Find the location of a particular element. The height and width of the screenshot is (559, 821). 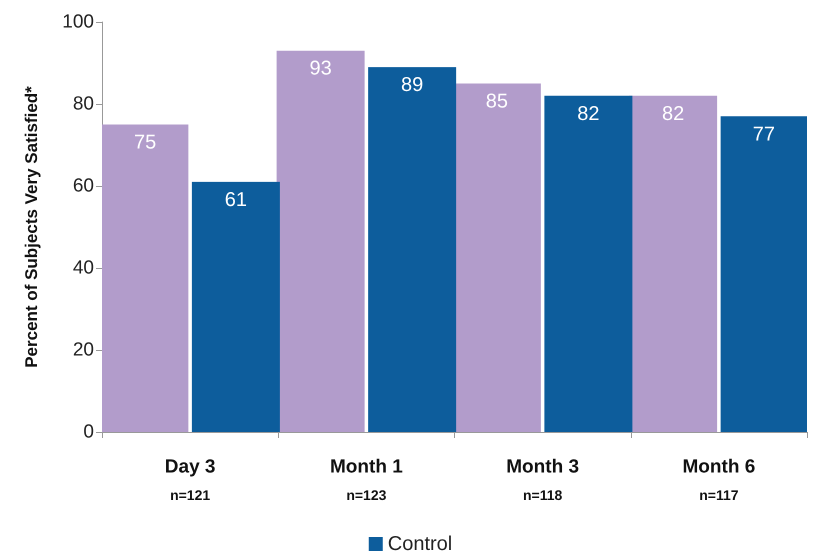

x-tick-label: Month 6 n=117 is located at coordinates (719, 479).